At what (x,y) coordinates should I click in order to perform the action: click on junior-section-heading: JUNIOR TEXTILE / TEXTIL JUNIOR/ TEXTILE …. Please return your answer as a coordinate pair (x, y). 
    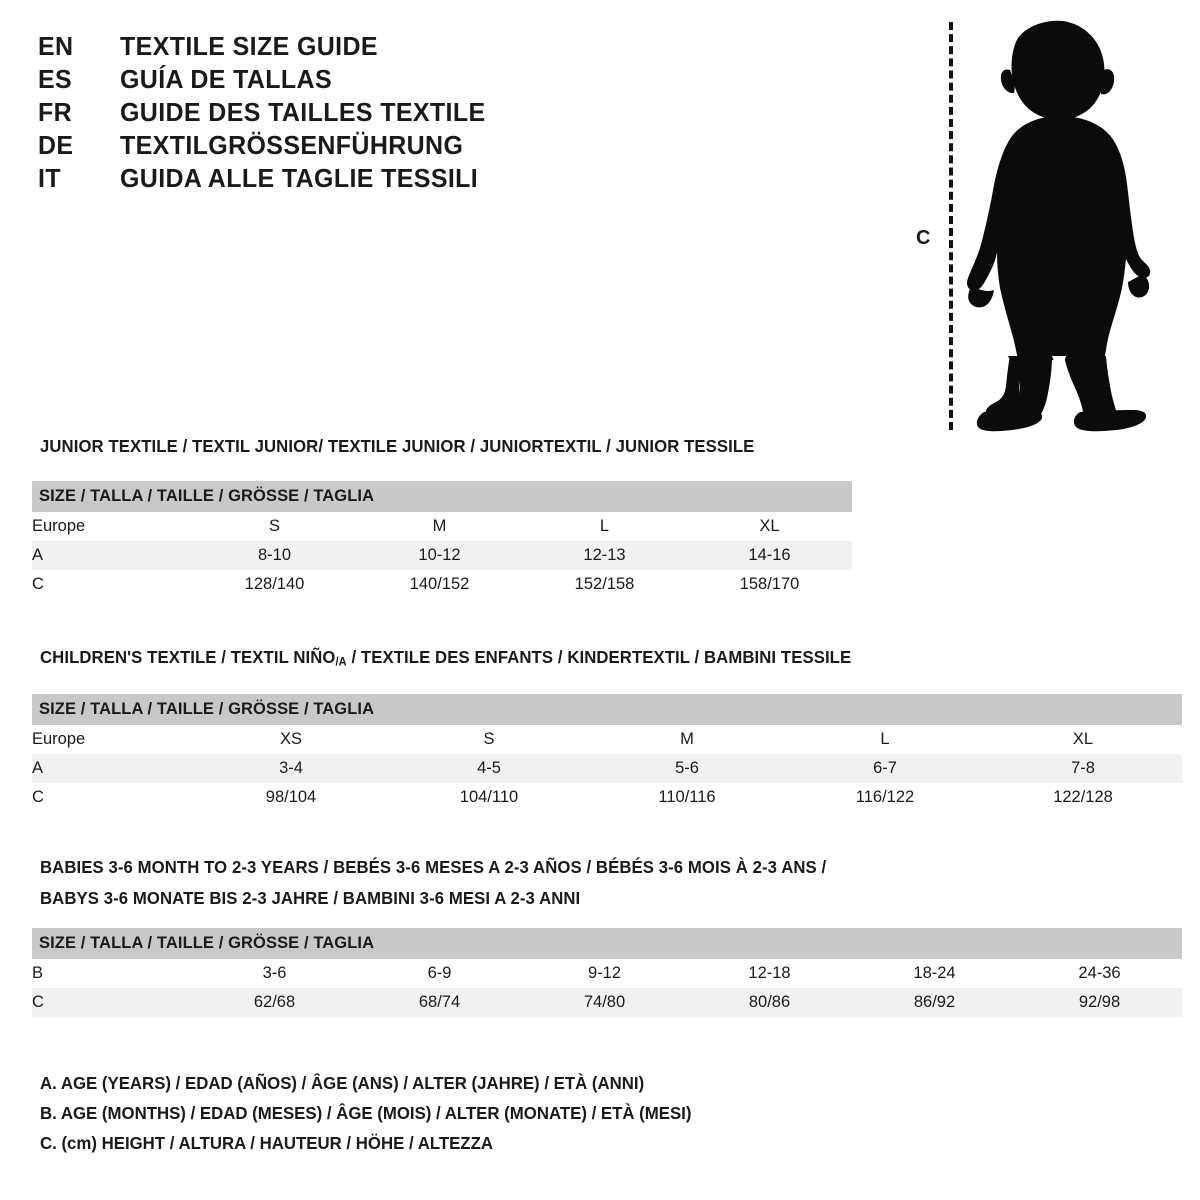
    Looking at the image, I should click on (397, 446).